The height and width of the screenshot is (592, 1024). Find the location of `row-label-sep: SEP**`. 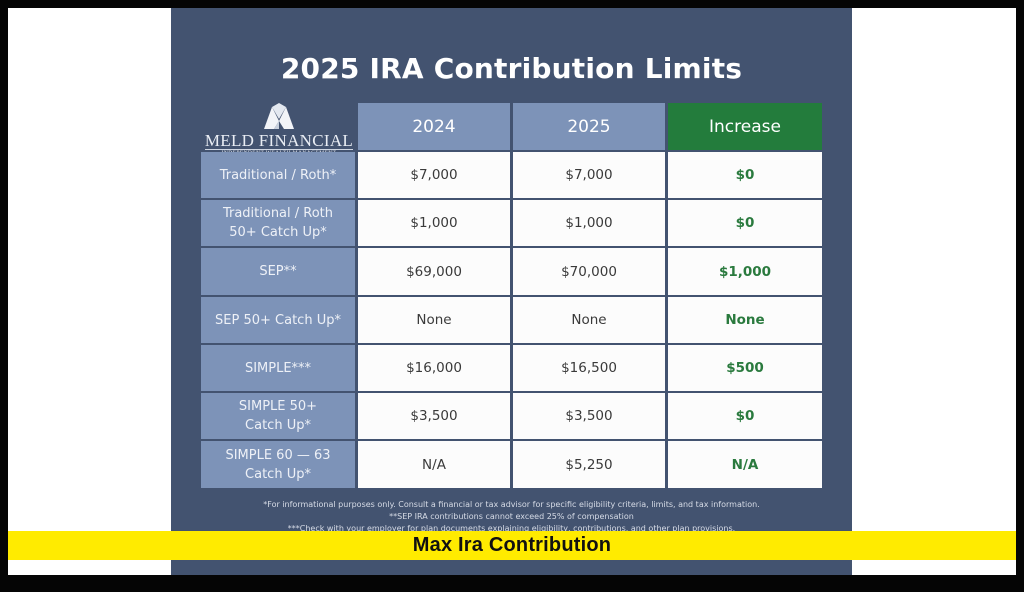

row-label-sep: SEP** is located at coordinates (278, 271).